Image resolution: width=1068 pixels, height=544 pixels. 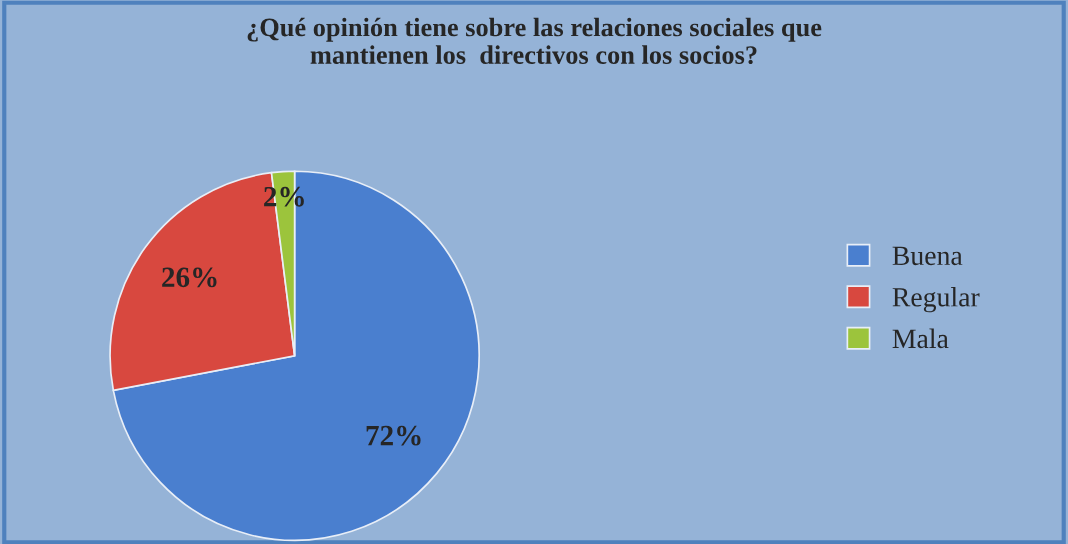 I want to click on legend-label: Regular, so click(x=936, y=300).